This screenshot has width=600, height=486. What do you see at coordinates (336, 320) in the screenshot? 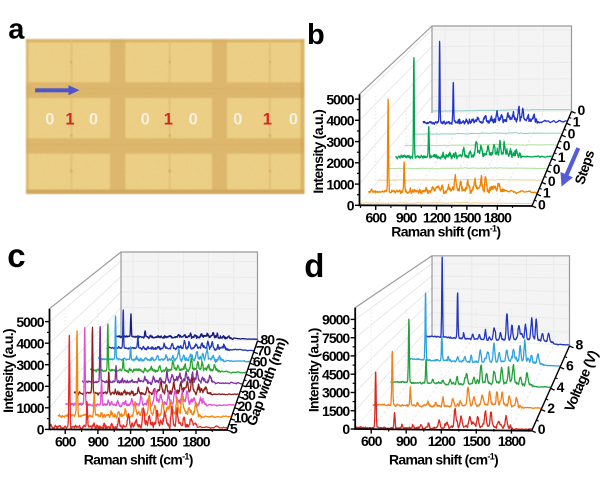
I see `svg-text: 9000` at bounding box center [336, 320].